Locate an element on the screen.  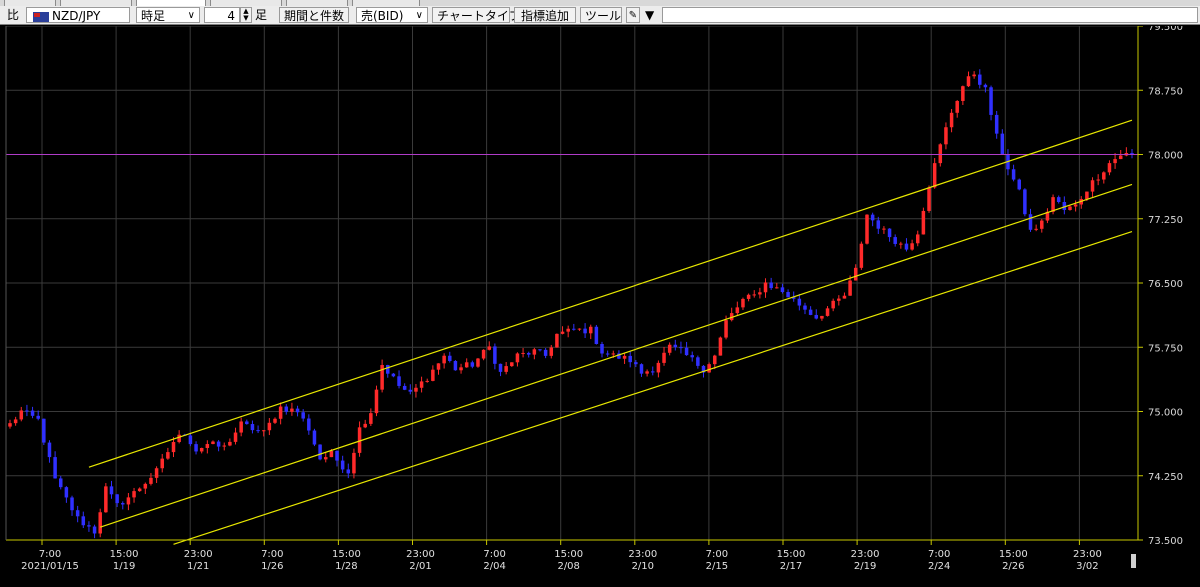
date-tick-label: 2/08 is located at coordinates (568, 566).